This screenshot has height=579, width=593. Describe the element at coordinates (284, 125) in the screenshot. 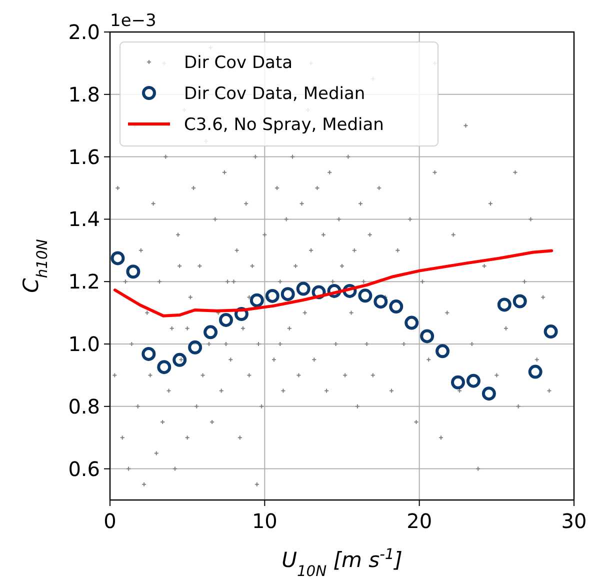

I see `legend-label: C3.6, No Spray, Median` at that location.